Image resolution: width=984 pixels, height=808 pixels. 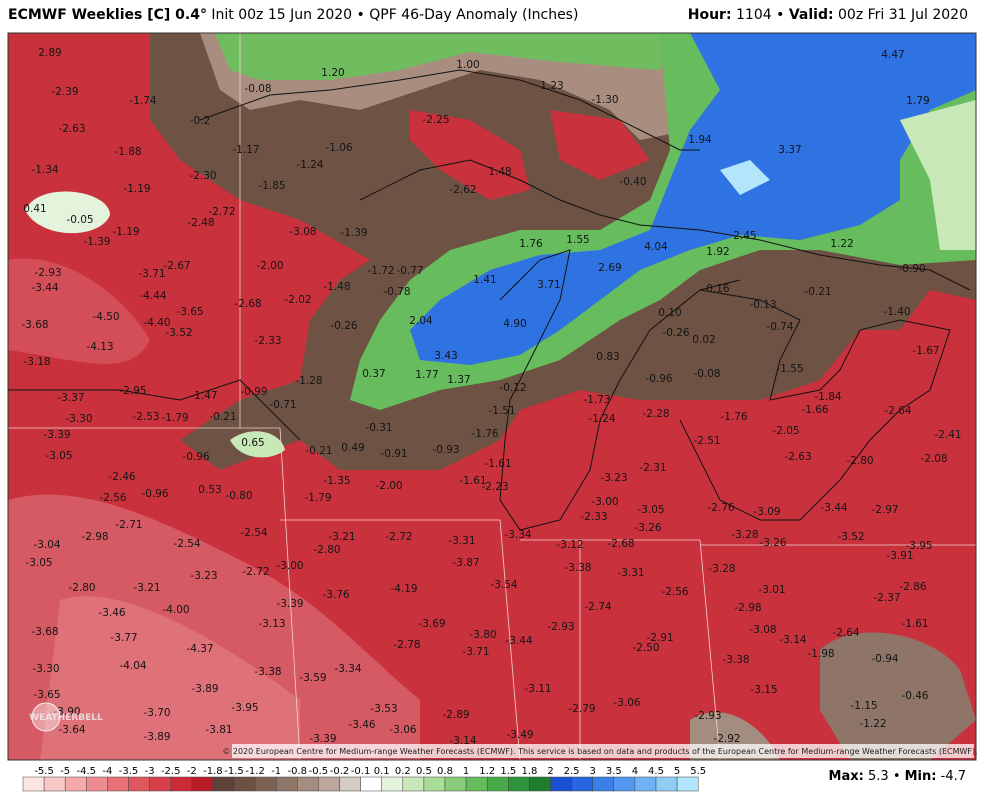 What do you see at coordinates (700, 140) in the screenshot?
I see `map-value: 1.94` at bounding box center [700, 140].